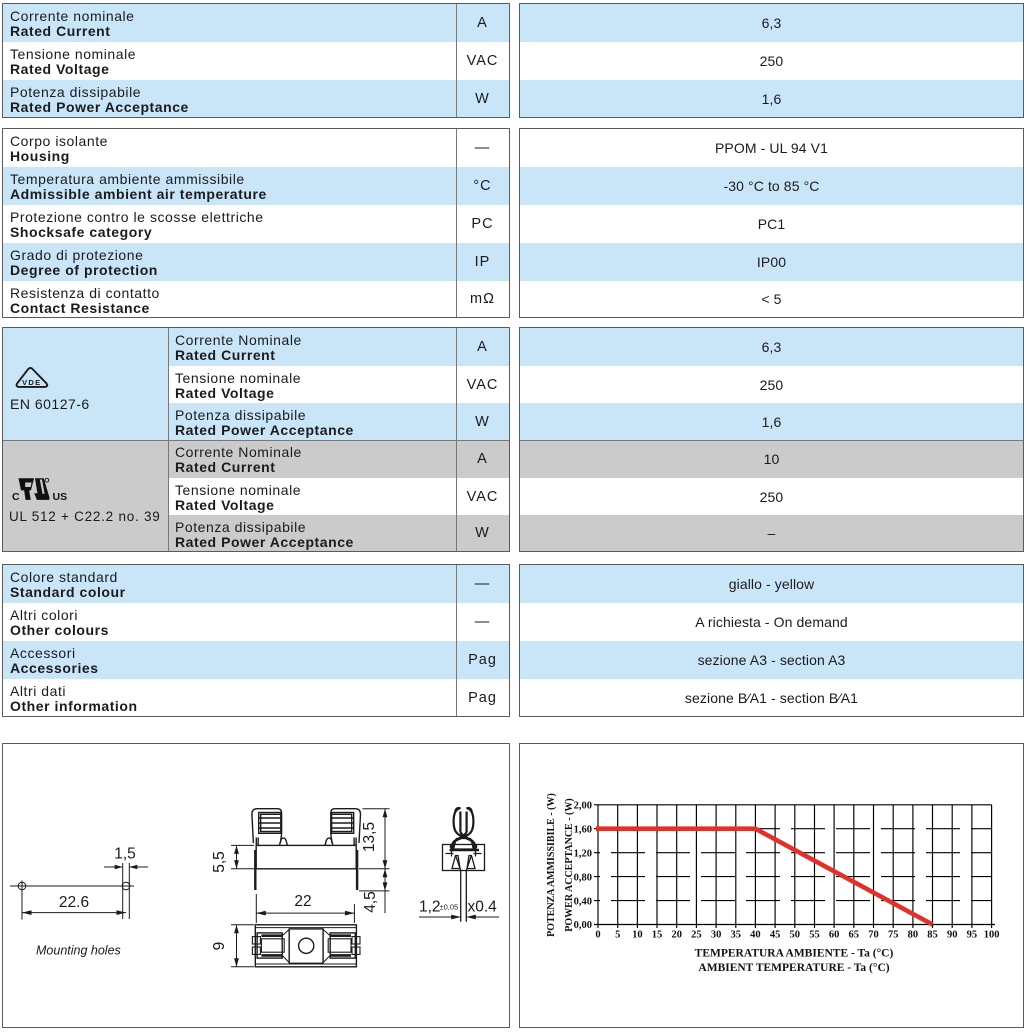 The width and height of the screenshot is (1027, 1033). I want to click on svg-text: x0.4, so click(483, 907).